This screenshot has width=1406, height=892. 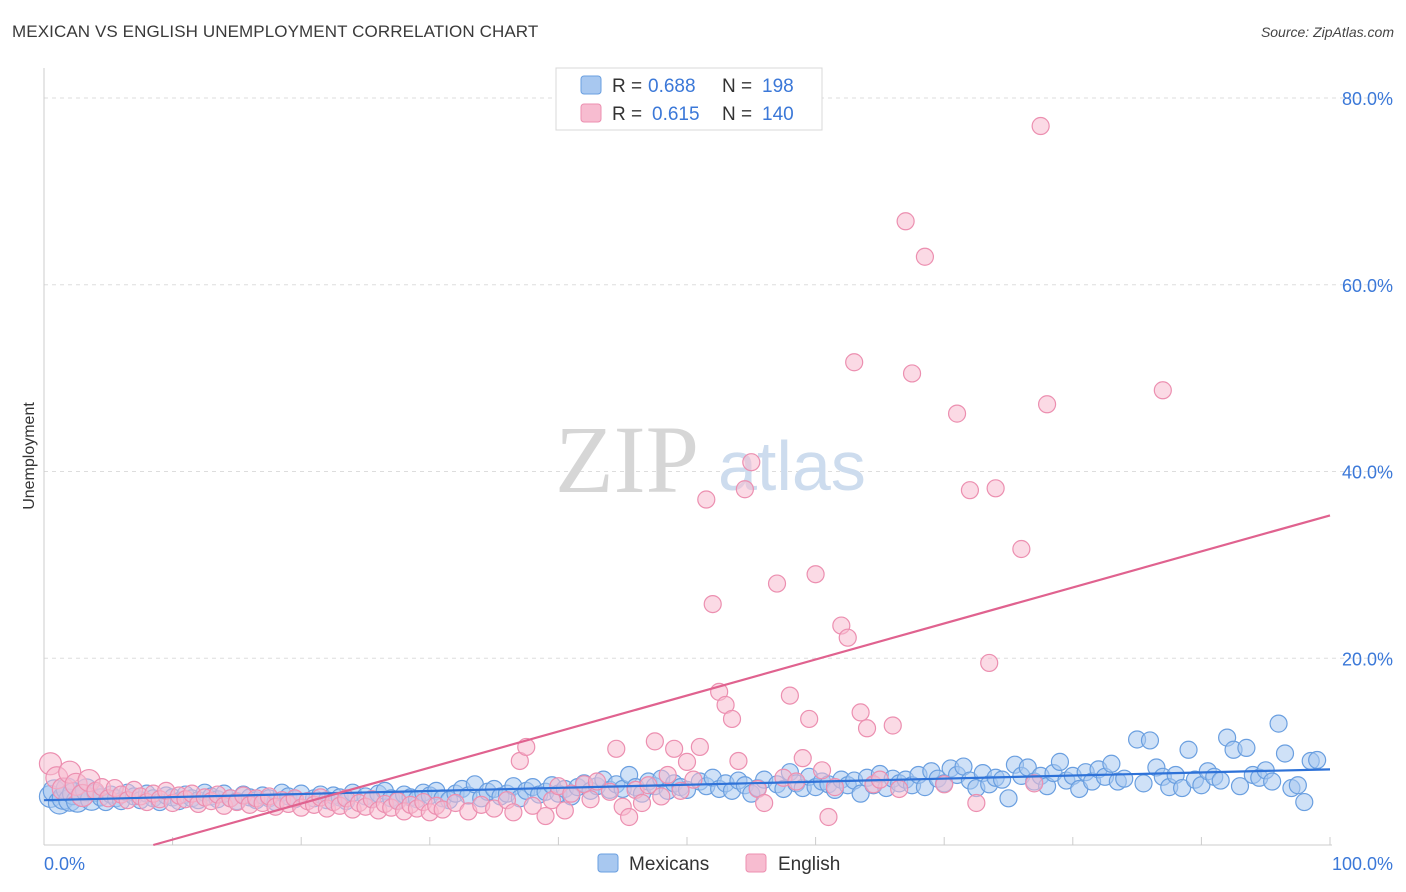 What do you see at coordinates (669, 864) in the screenshot?
I see `legend-mexicans-label: Mexicans` at bounding box center [669, 864].